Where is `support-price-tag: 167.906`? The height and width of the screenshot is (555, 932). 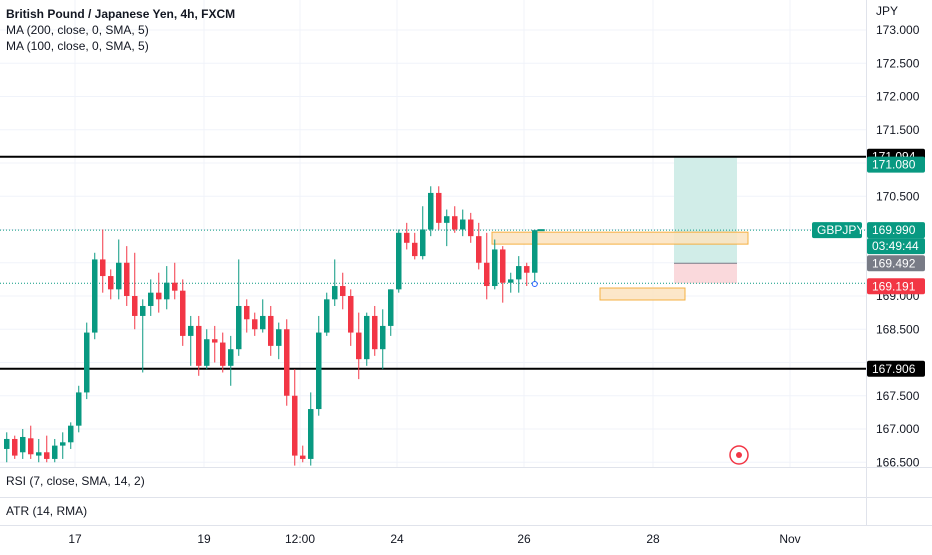
support-price-tag: 167.906 is located at coordinates (896, 368).